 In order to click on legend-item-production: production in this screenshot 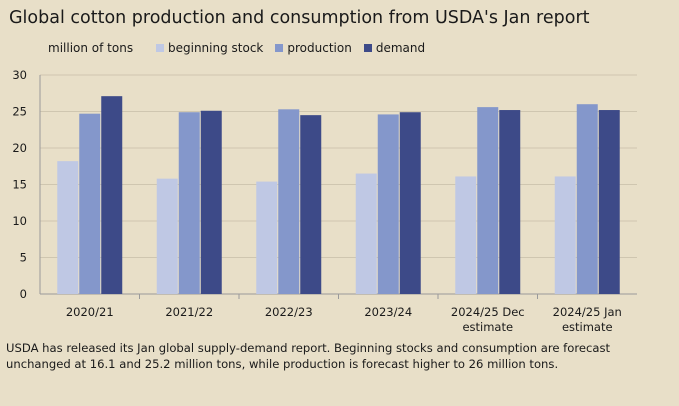, I will do `click(313, 48)`.